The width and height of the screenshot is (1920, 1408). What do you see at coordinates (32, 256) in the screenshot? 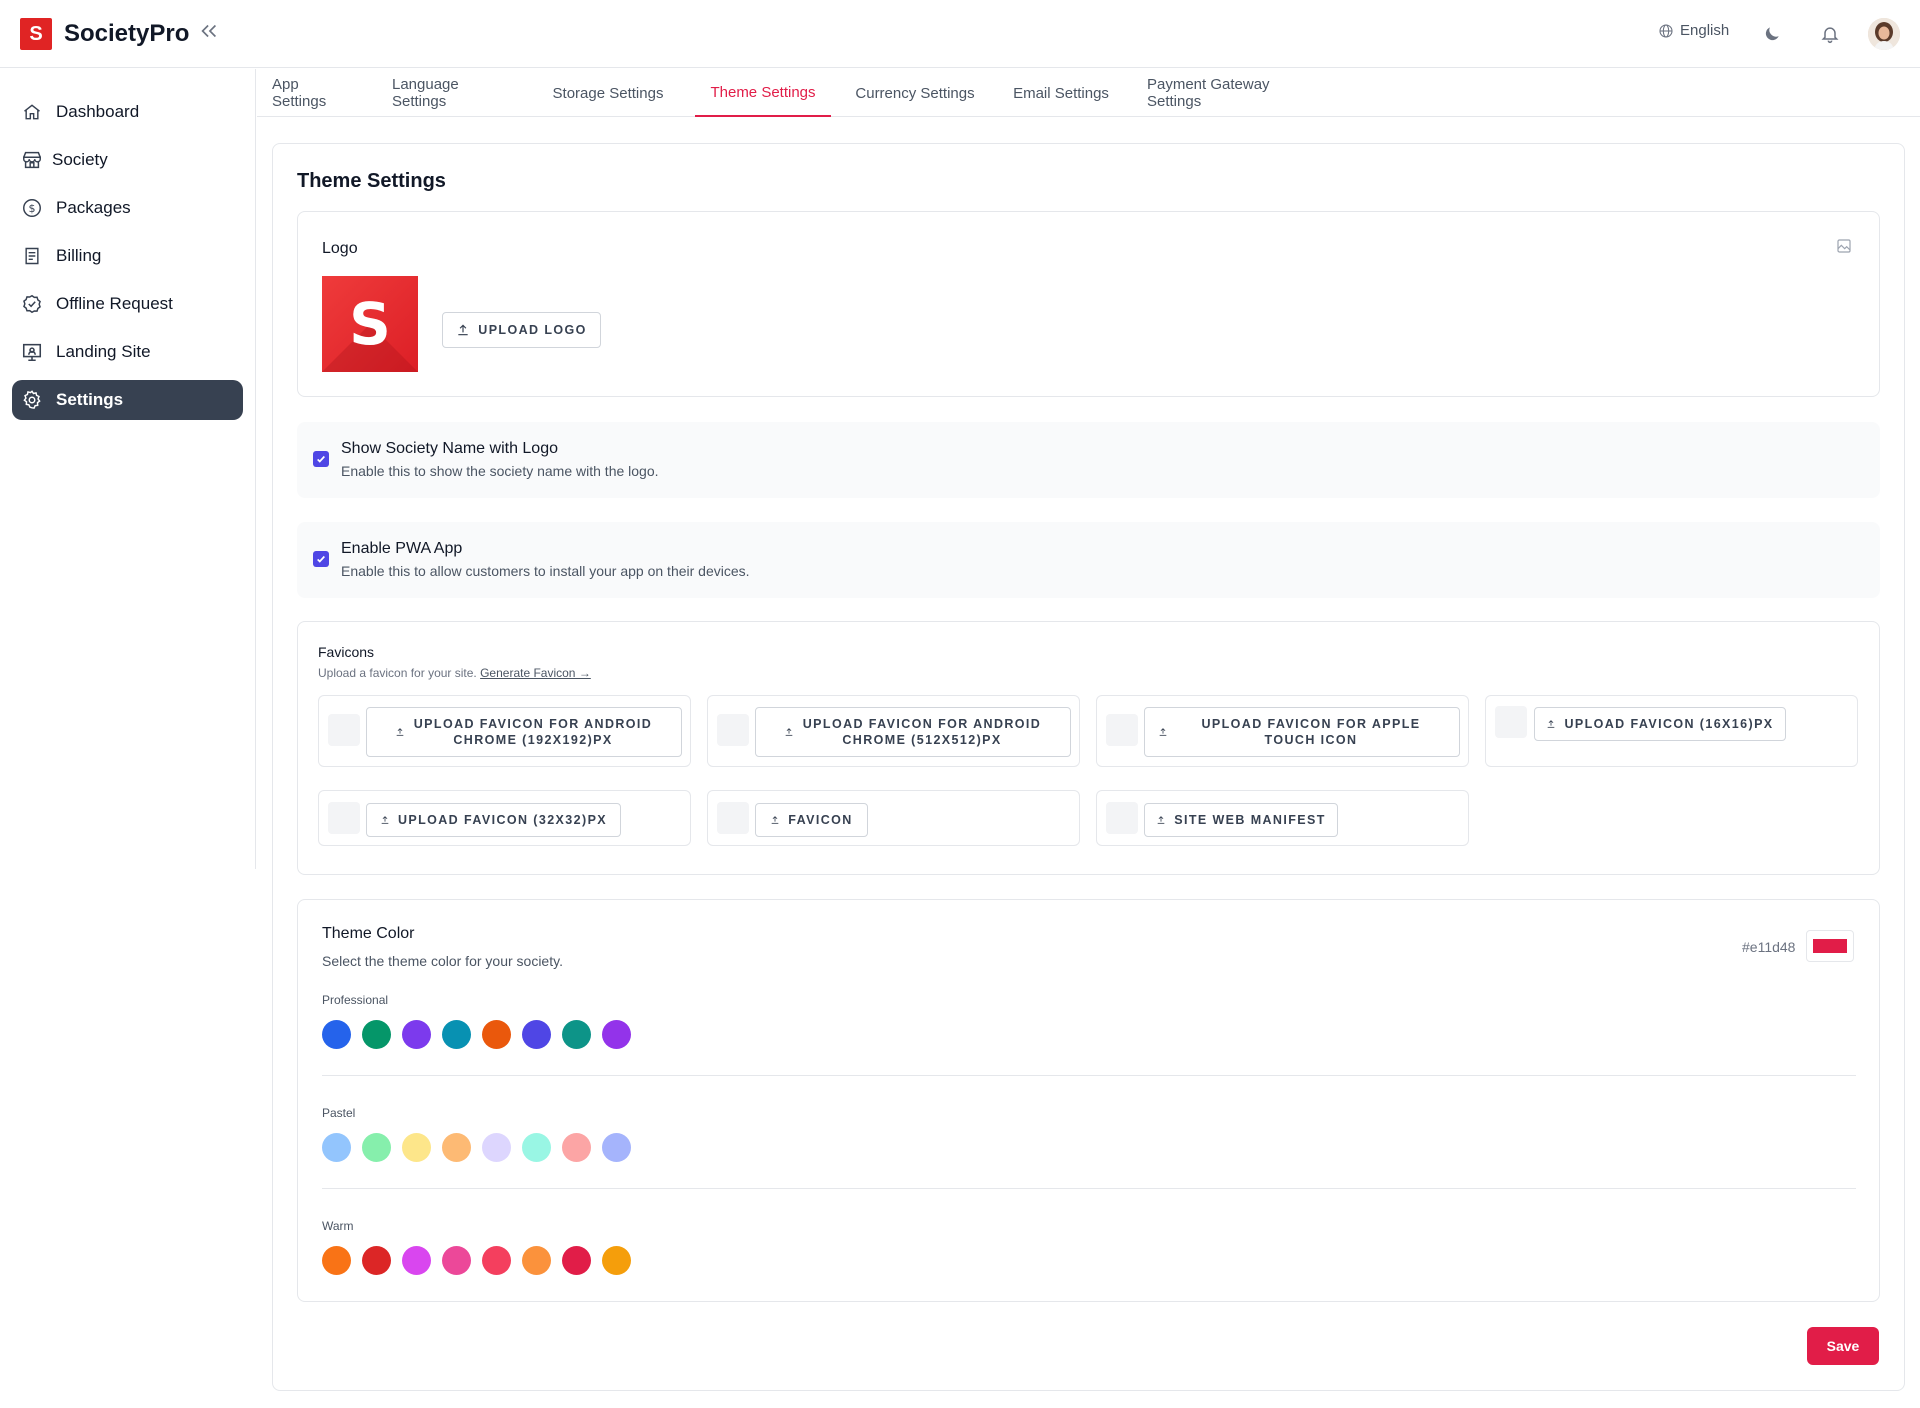
I see `receipt-icon` at bounding box center [32, 256].